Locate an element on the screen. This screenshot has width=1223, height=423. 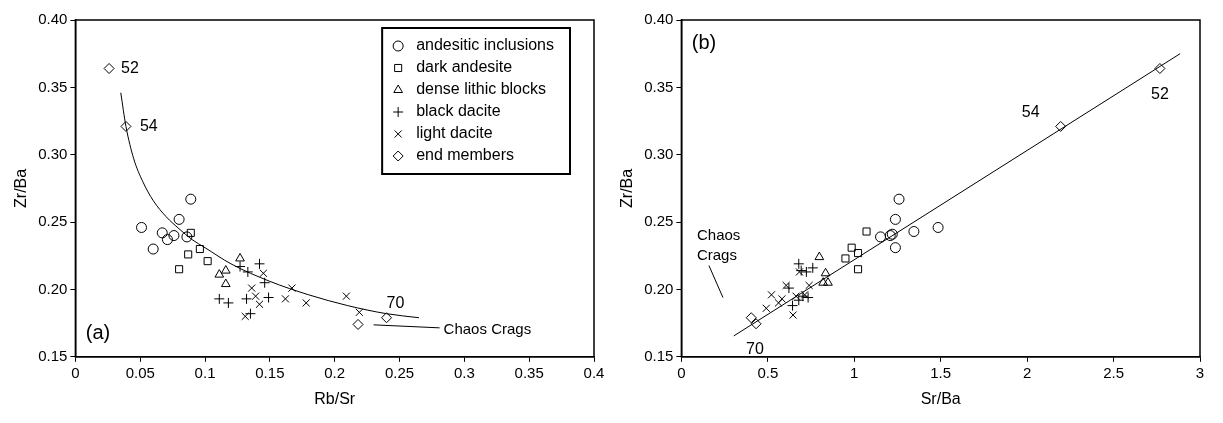
x-tick-label: 0.4 is located at coordinates (594, 372).